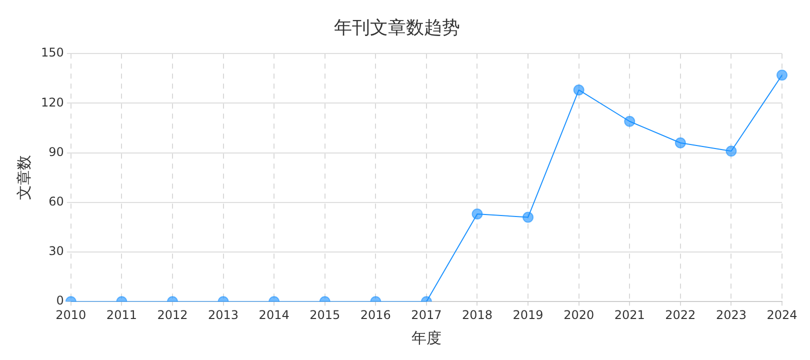 The height and width of the screenshot is (360, 810). Describe the element at coordinates (680, 315) in the screenshot. I see `x-tick-label: 2022` at that location.